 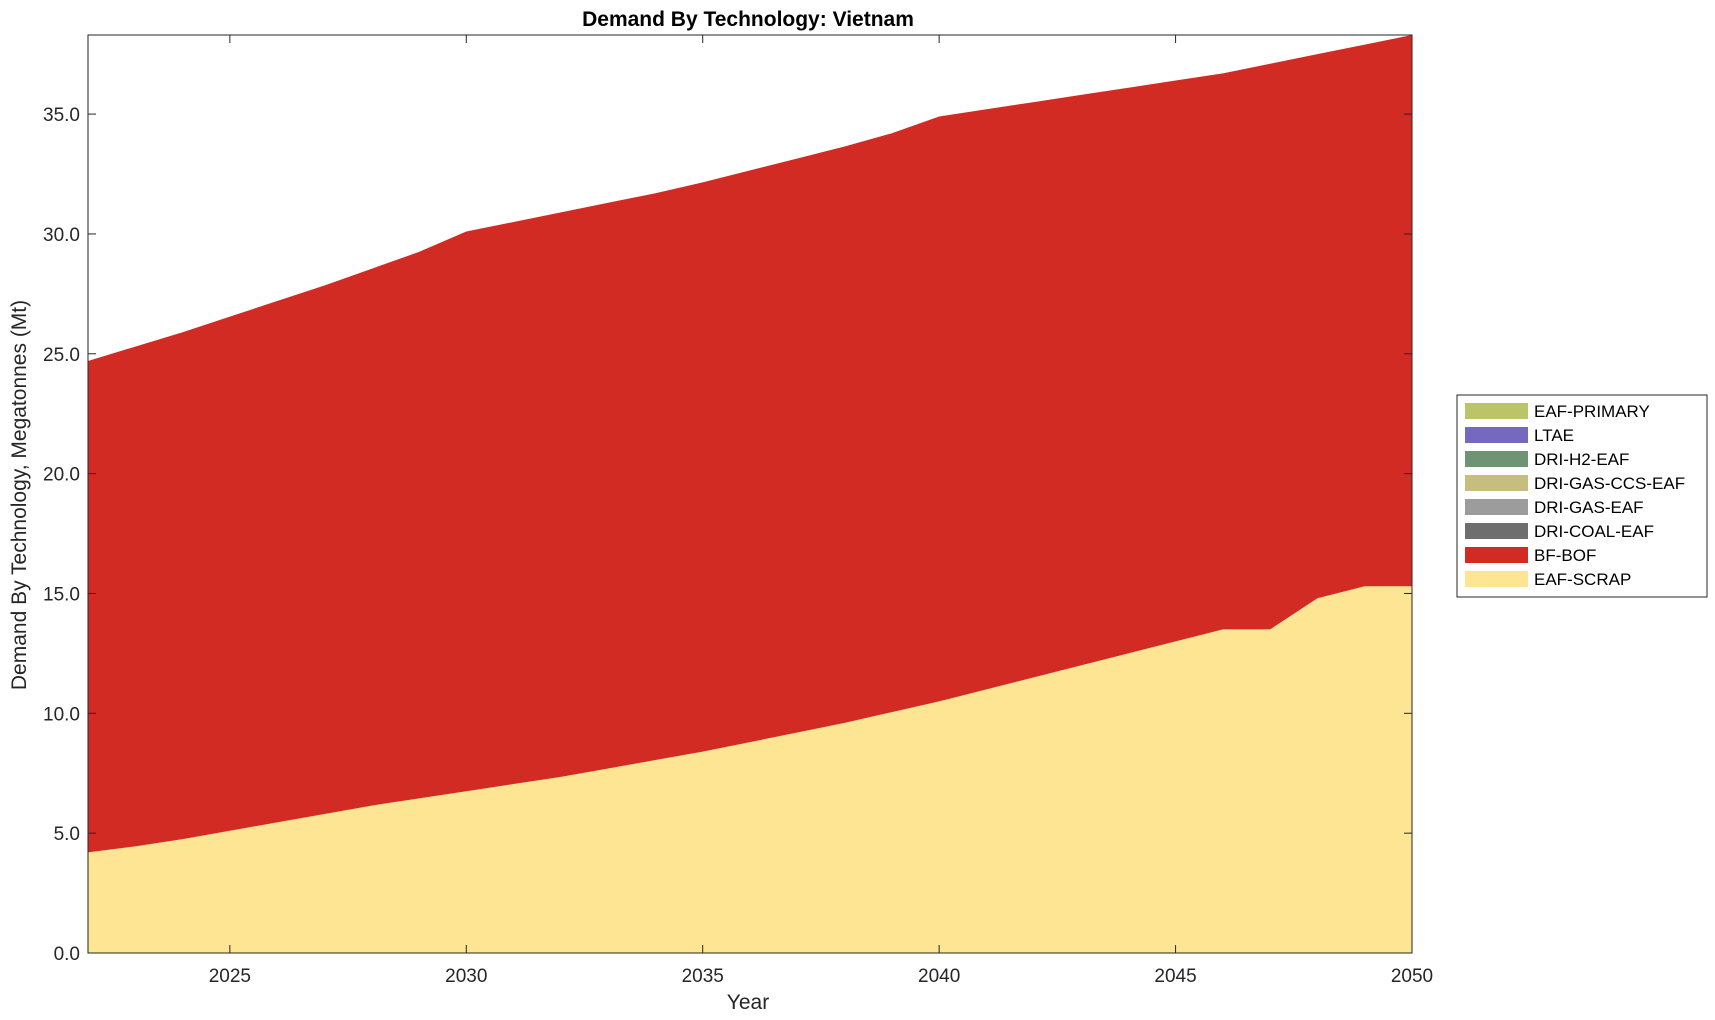 I want to click on legend-label-eaf-scrap: EAF-SCRAP, so click(x=1582, y=579).